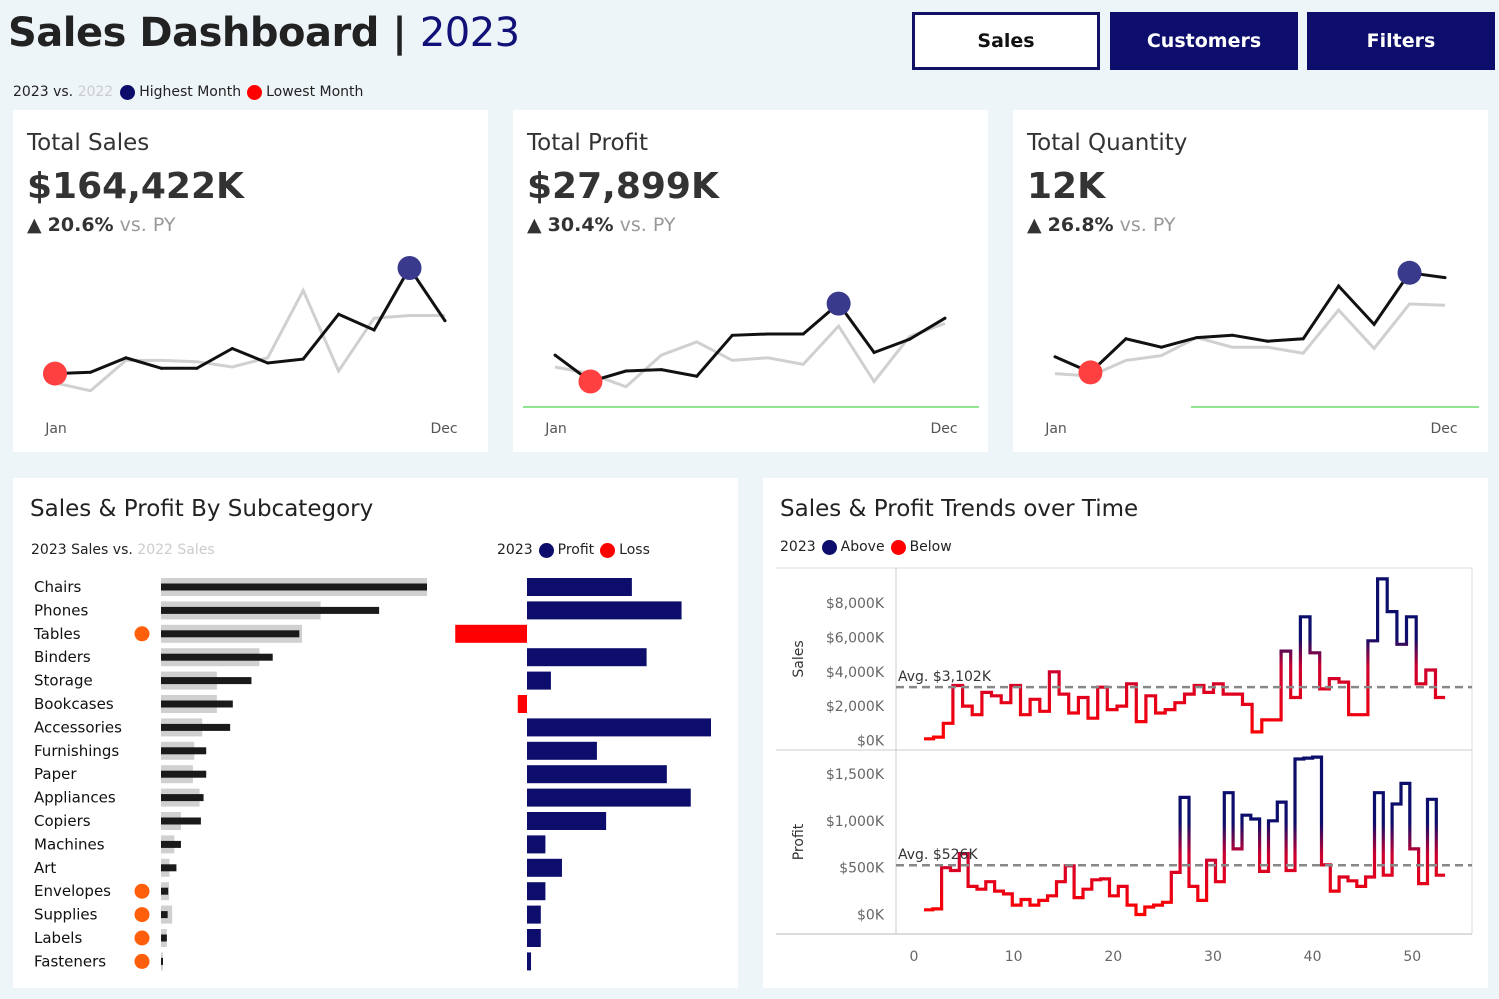 This screenshot has height=999, width=1499. I want to click on category-label: Furnishings, so click(76, 751).